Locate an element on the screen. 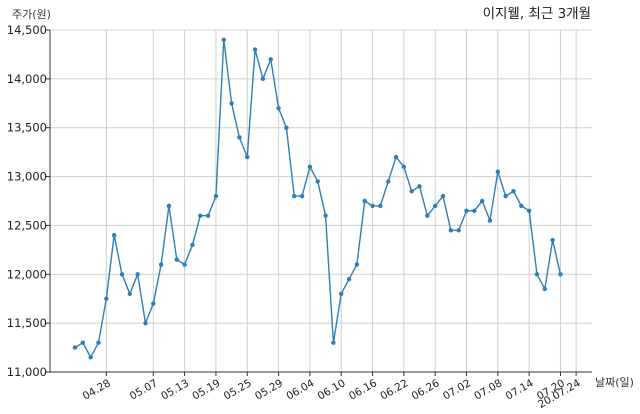 The width and height of the screenshot is (640, 414). x-tick-label: 05.19 is located at coordinates (206, 389).